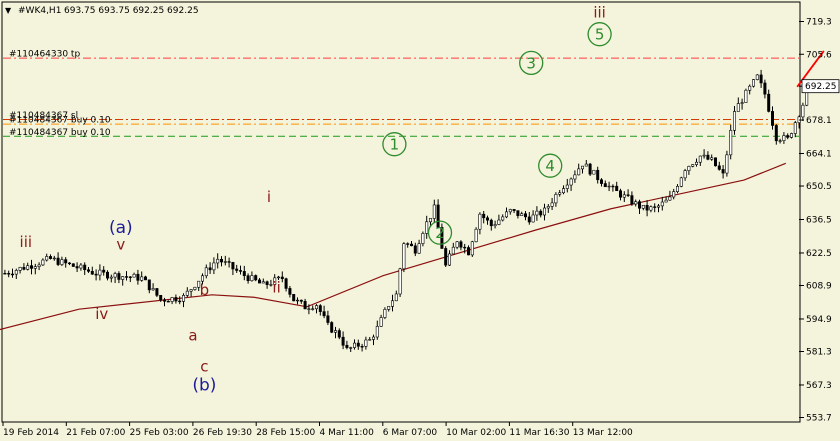 The height and width of the screenshot is (441, 840). What do you see at coordinates (205, 290) in the screenshot?
I see `wave-label: b` at bounding box center [205, 290].